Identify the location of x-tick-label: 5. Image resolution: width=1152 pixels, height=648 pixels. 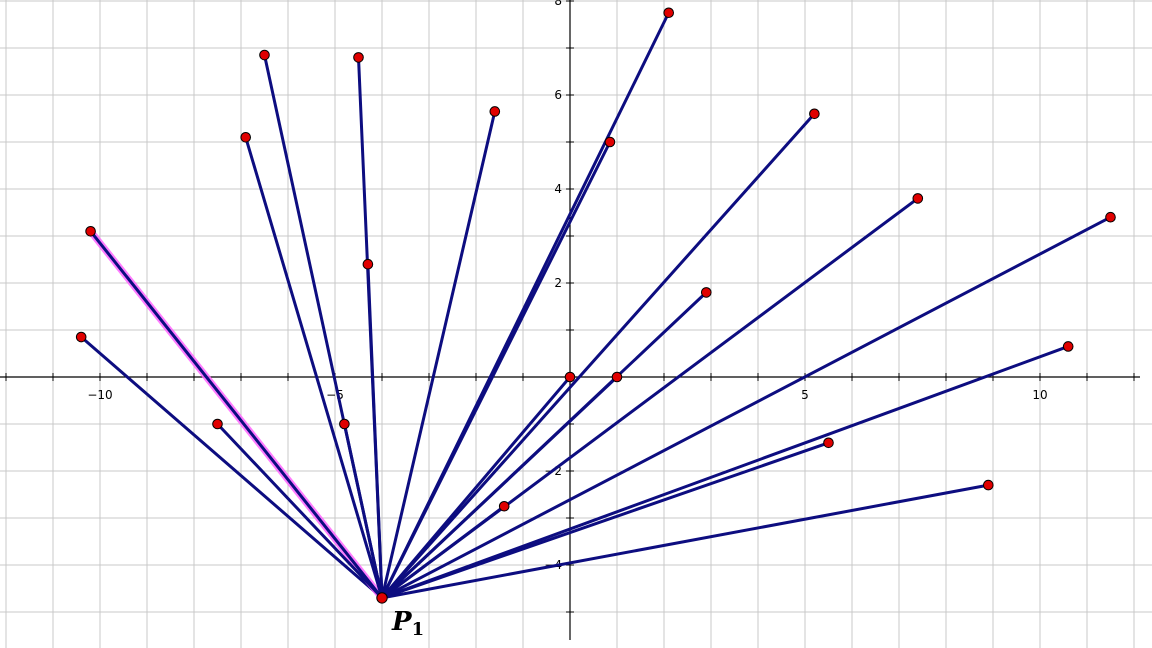
(805, 395).